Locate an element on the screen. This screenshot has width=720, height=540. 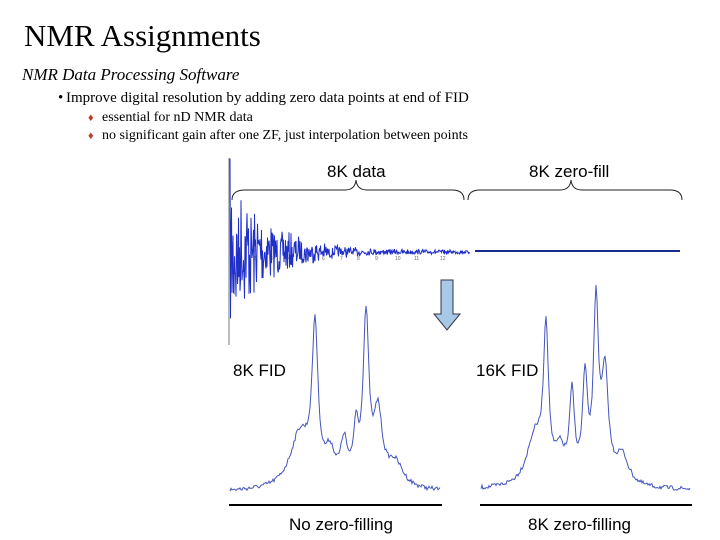
down-arrow-icon is located at coordinates (447, 305).